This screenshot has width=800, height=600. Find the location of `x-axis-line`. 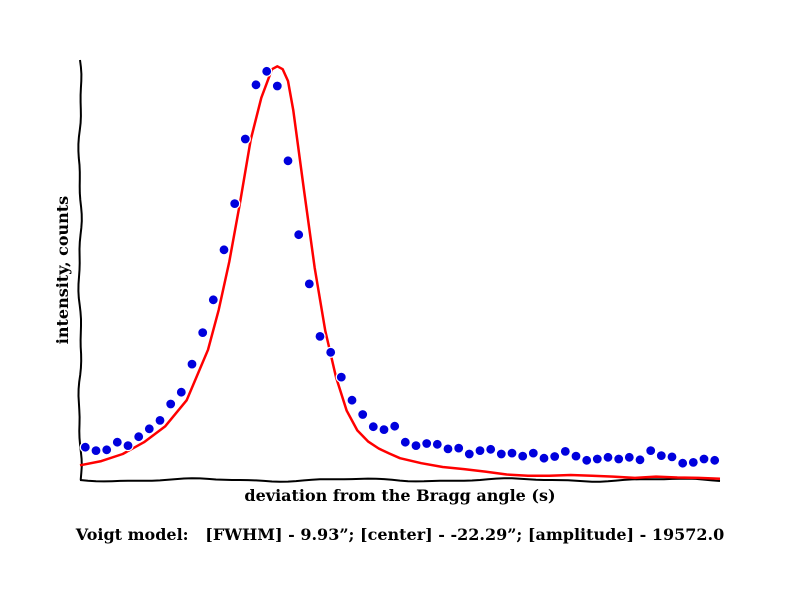

x-axis-line is located at coordinates (400, 480).